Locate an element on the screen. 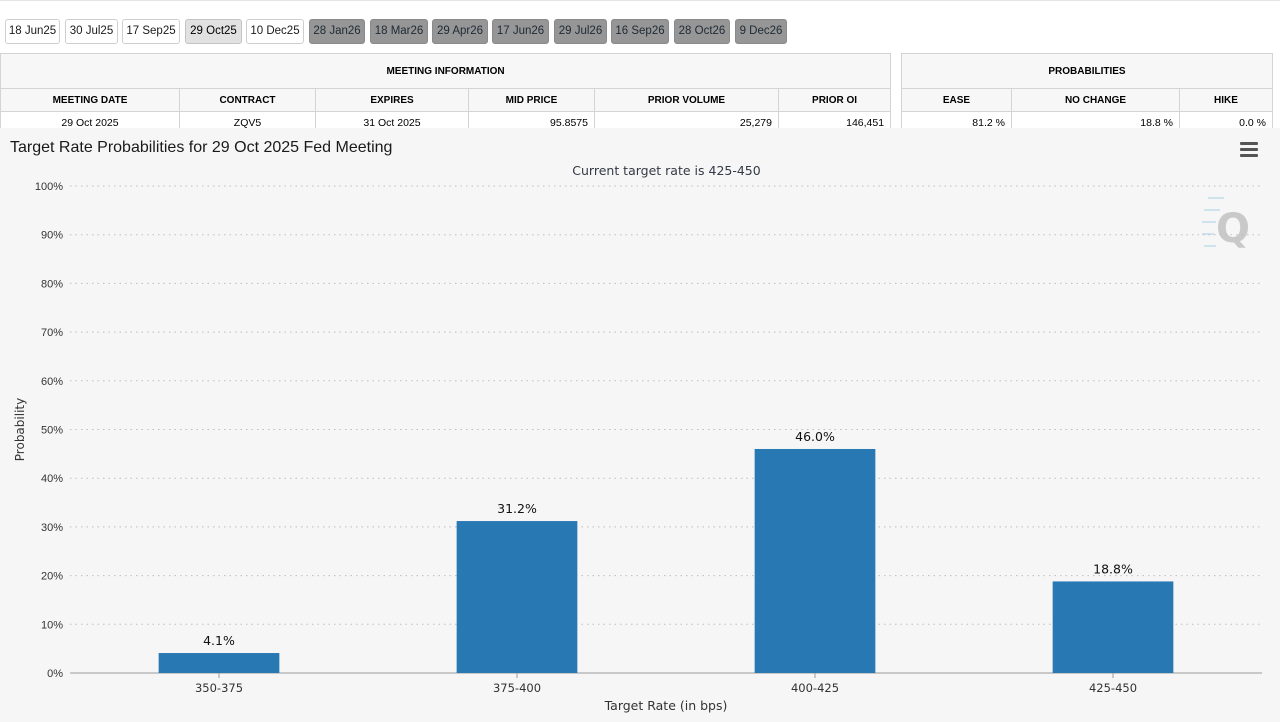 This screenshot has height=722, width=1280. x-axis-title: Target Rate (in bps) is located at coordinates (666, 705).